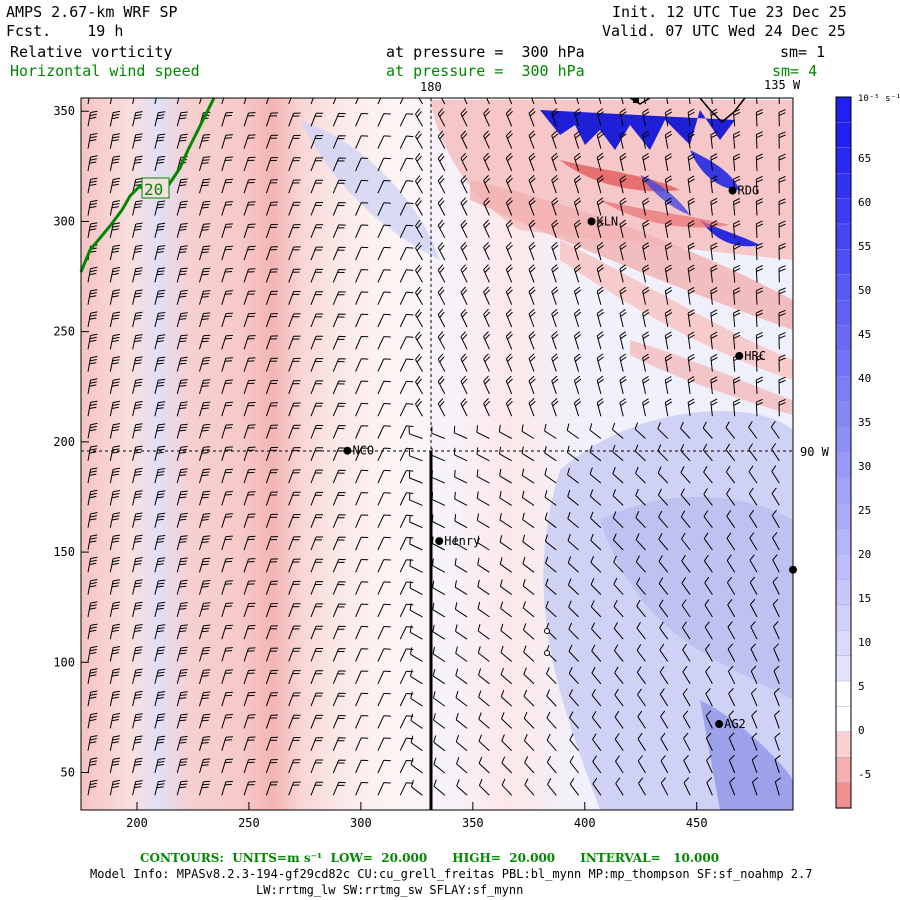  Describe the element at coordinates (739, 355) in the screenshot. I see `station-dot` at that location.